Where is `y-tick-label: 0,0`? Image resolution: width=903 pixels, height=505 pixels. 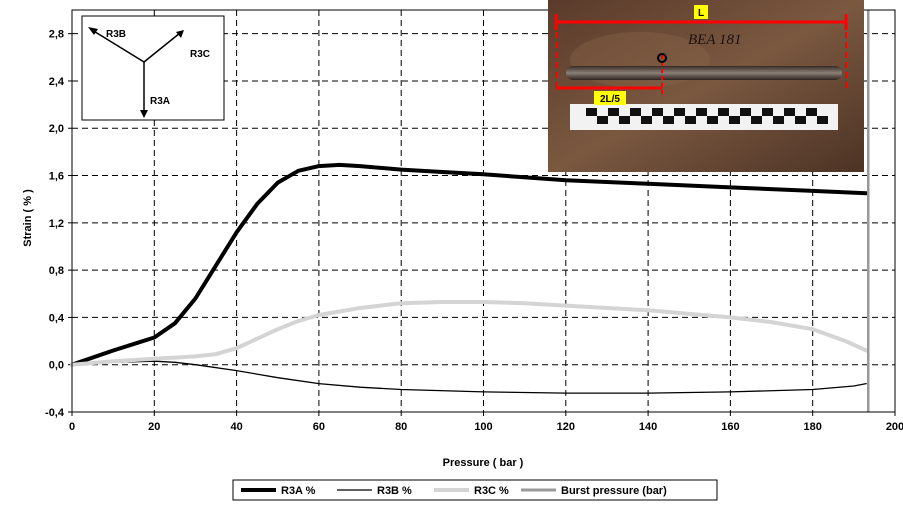
y-tick-label: 0,0 is located at coordinates (56, 366).